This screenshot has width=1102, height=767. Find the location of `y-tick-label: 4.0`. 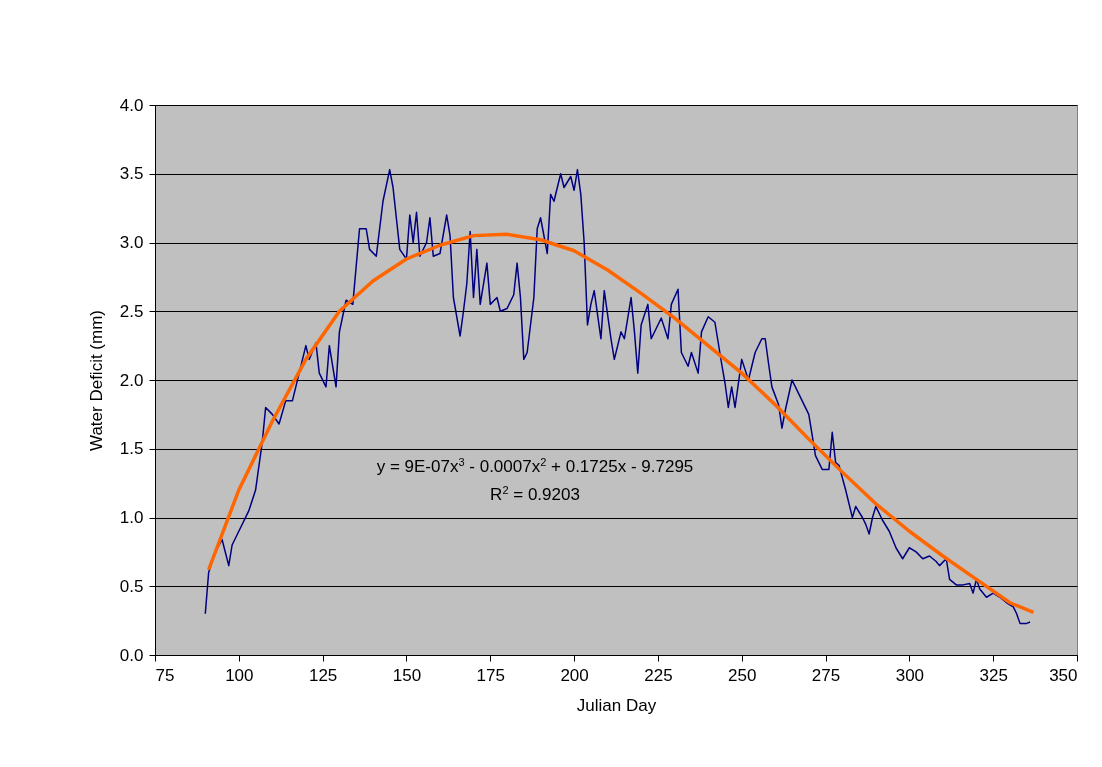

y-tick-label: 4.0 is located at coordinates (131, 105).